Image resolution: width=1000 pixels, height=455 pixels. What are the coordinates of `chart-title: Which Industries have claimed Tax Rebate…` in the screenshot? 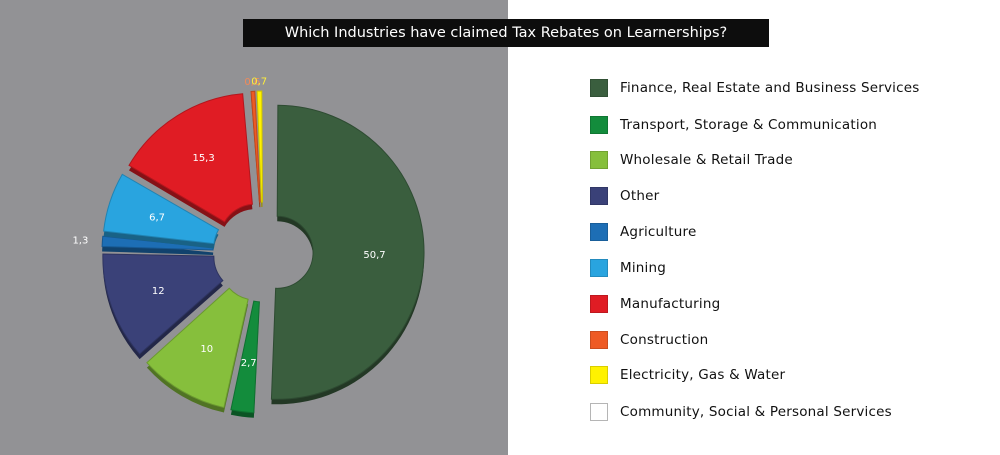 It's located at (506, 33).